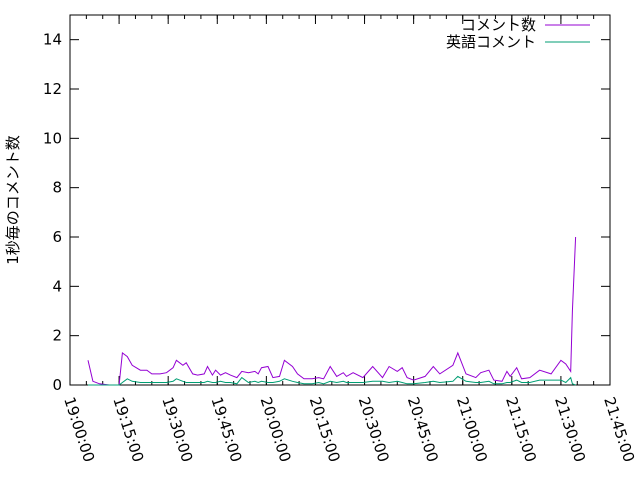 This screenshot has height=484, width=640. Describe the element at coordinates (619, 430) in the screenshot. I see `x-tick-label: 21:45:00` at that location.